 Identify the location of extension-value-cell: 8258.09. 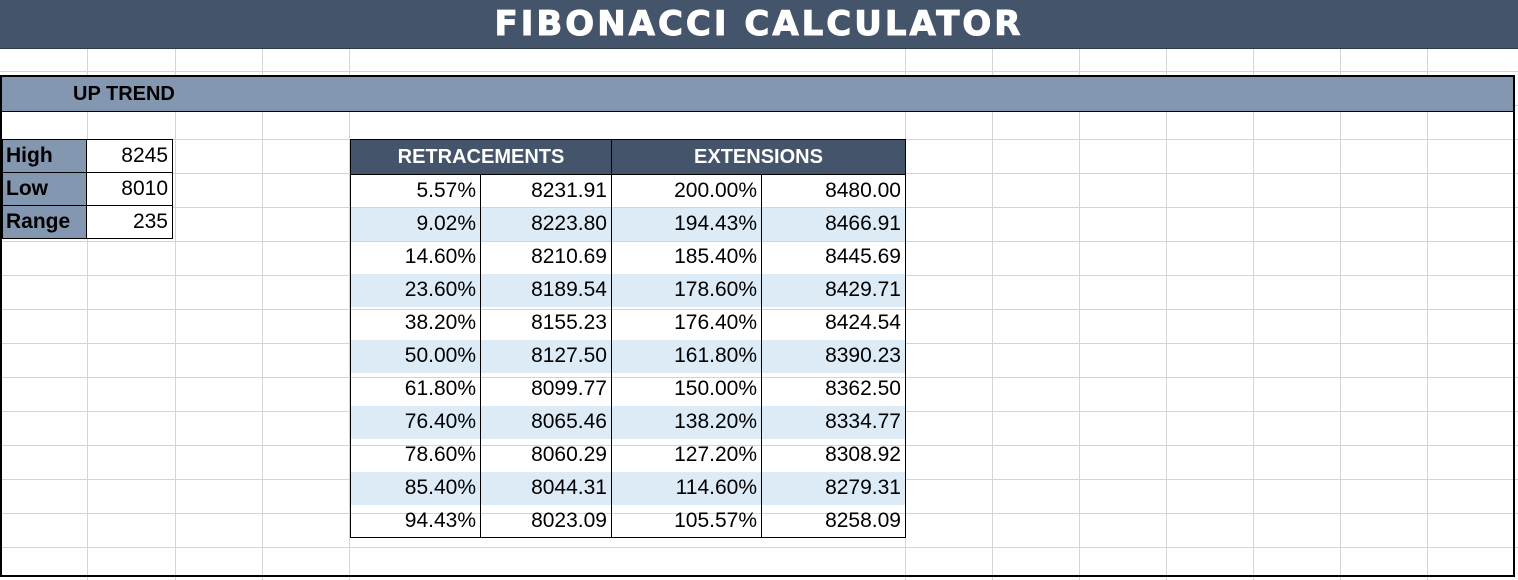
(833, 521).